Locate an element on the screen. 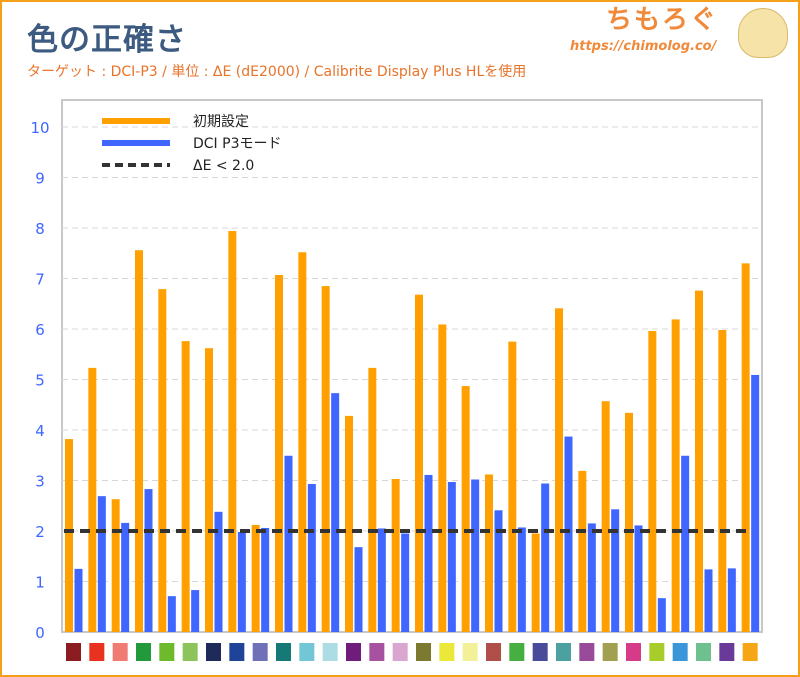 The width and height of the screenshot is (800, 677). mascot-icon is located at coordinates (763, 33).